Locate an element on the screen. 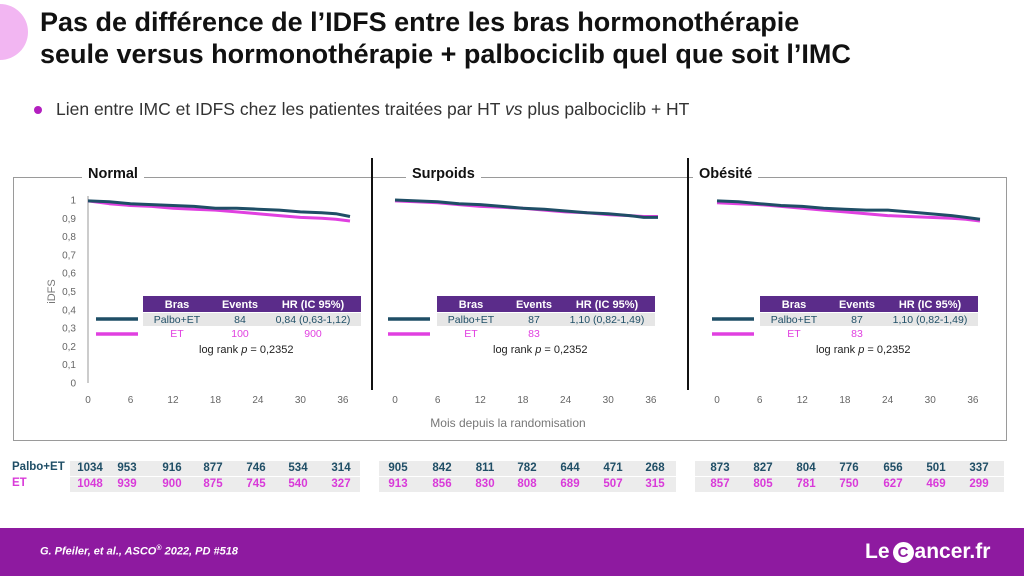  km-curve-obesite-et is located at coordinates (848, 212).